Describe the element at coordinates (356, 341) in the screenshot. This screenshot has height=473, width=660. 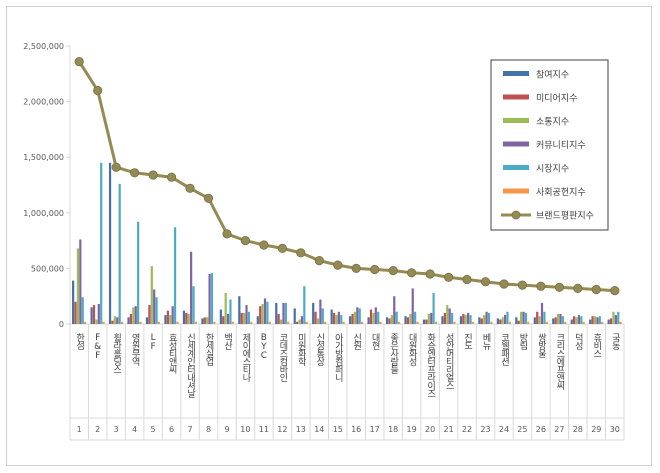
I see `category-label: 신원` at that location.